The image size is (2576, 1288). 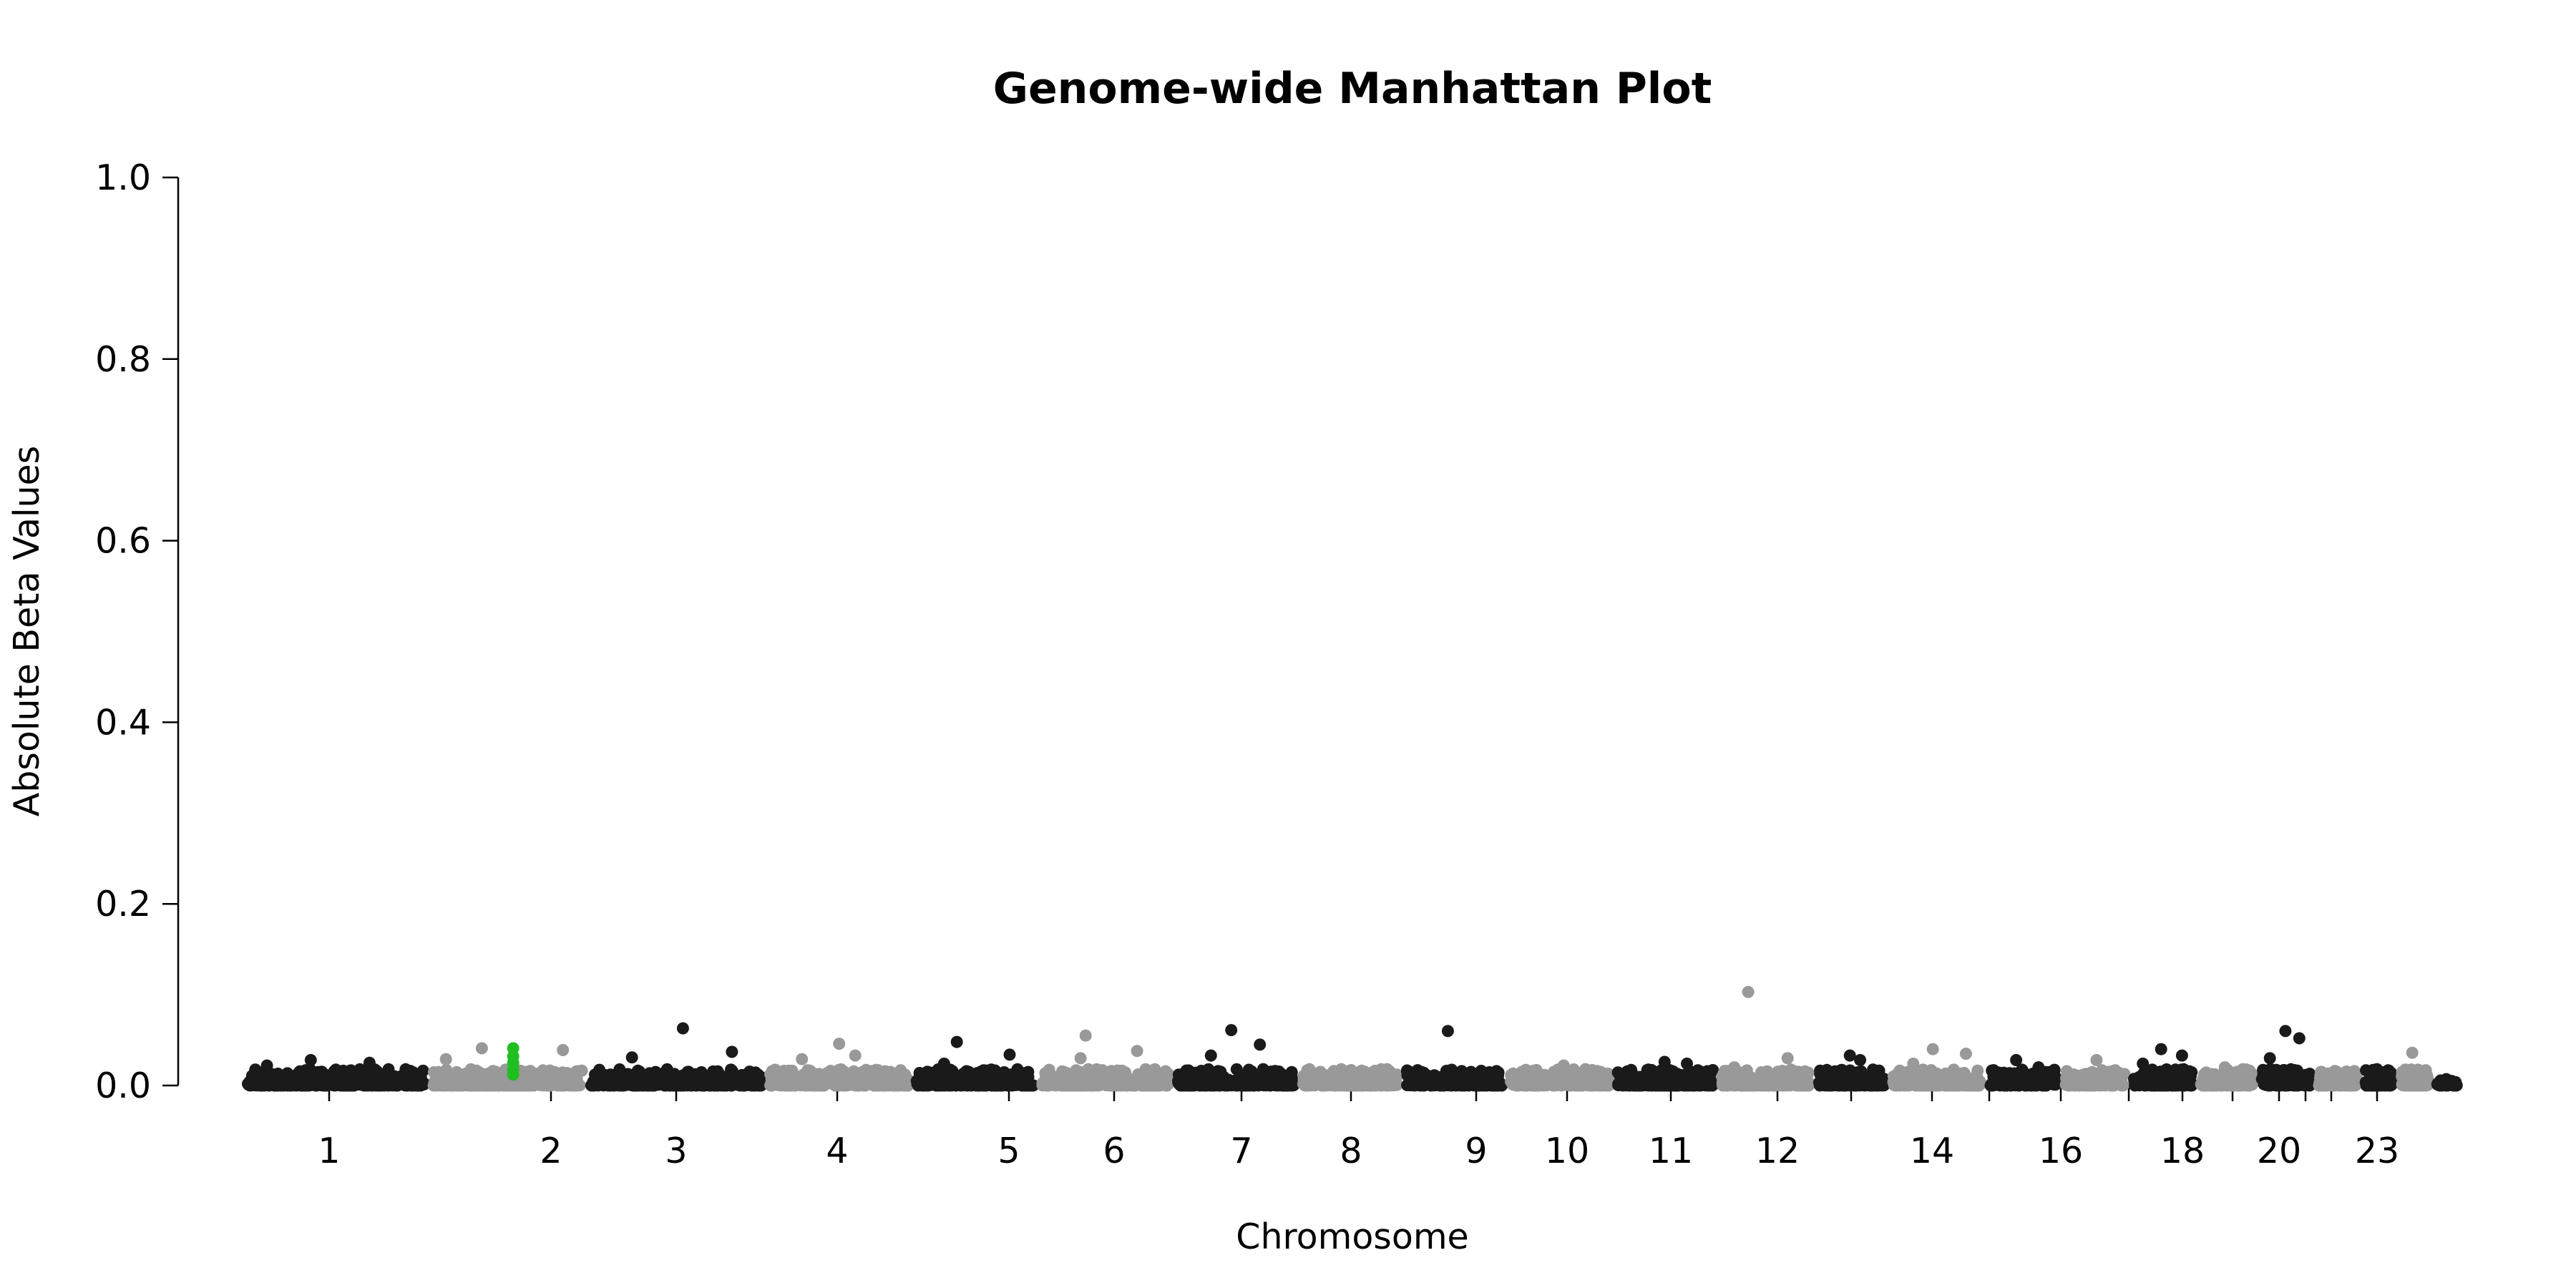 I want to click on data-points, so click(x=1352, y=1038).